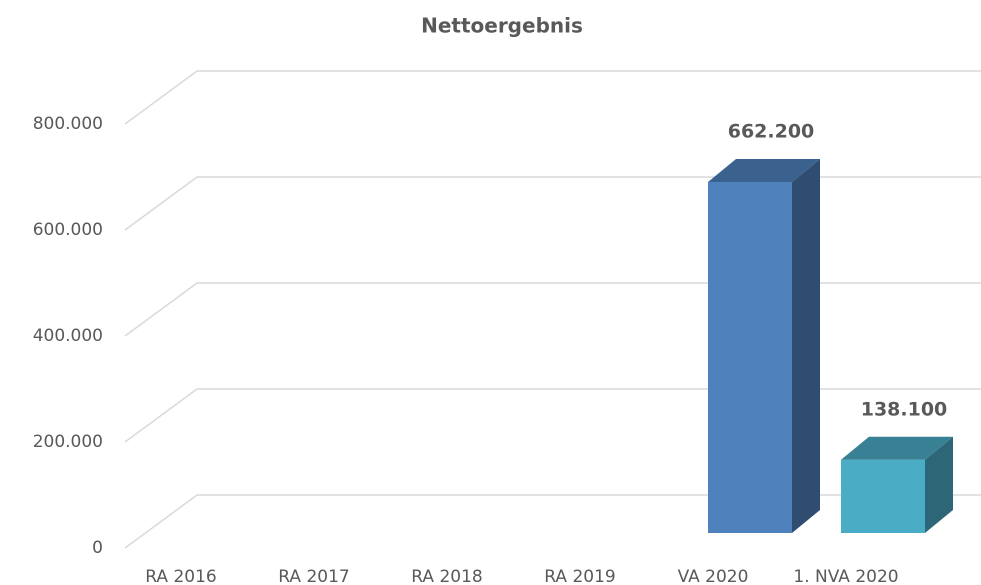  I want to click on x-tick-label: 1. NVA 2020, so click(845, 576).